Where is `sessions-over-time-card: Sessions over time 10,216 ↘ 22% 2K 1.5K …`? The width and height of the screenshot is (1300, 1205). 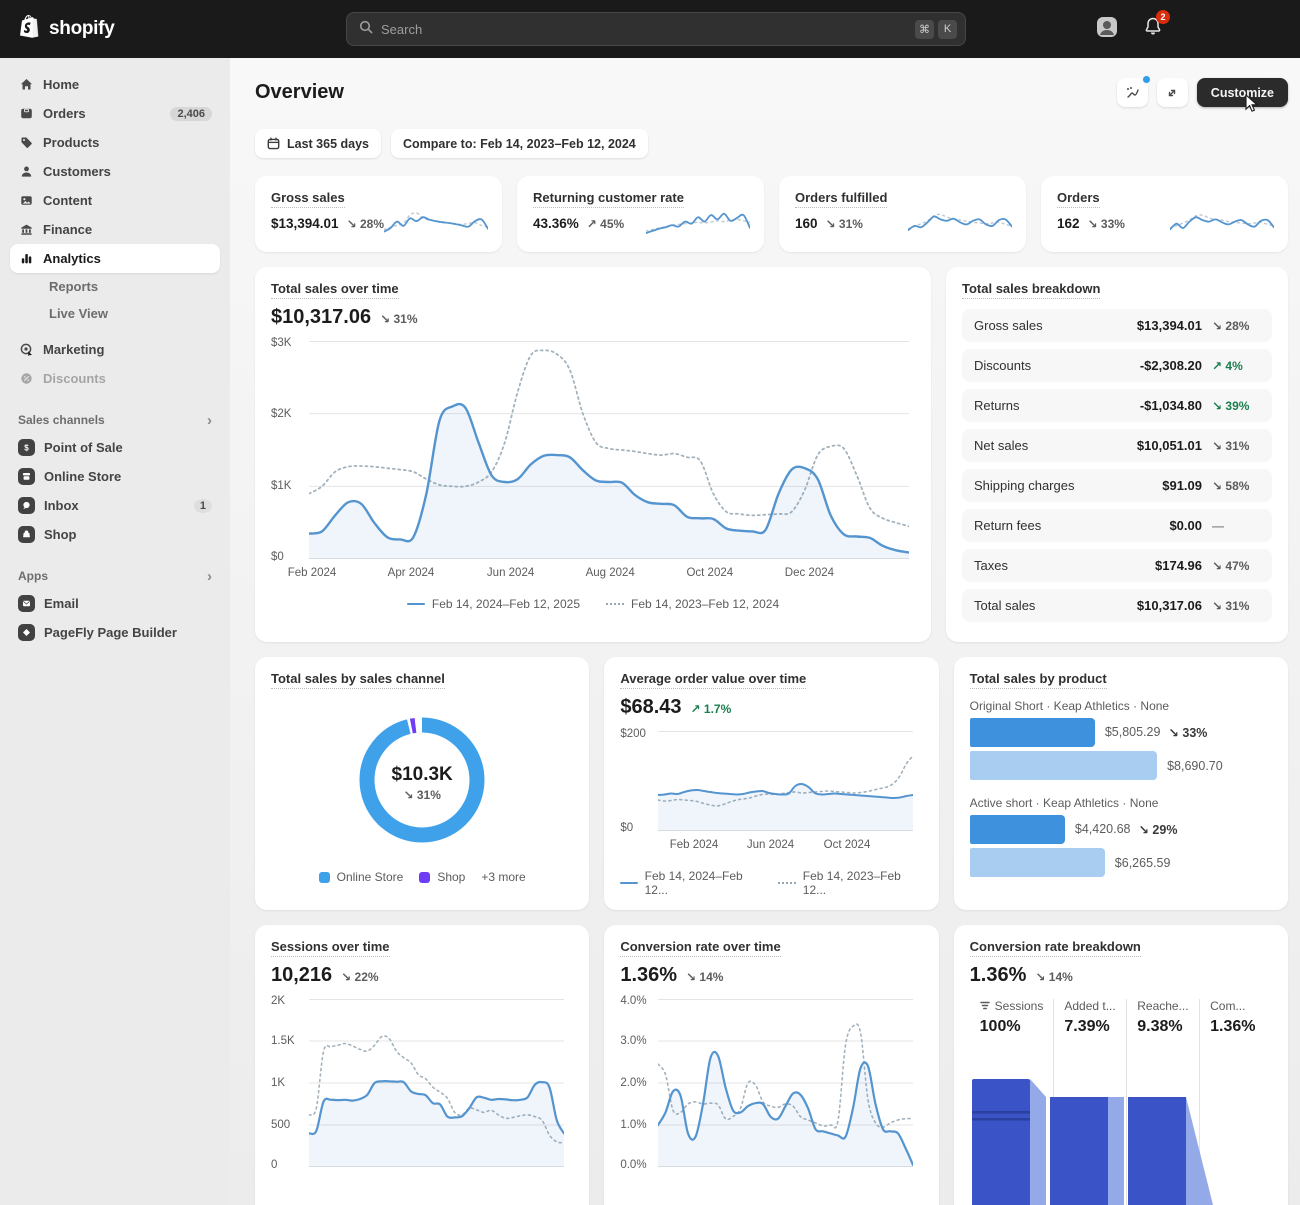
sessions-over-time-card: Sessions over time 10,216 ↘ 22% 2K 1.5K … is located at coordinates (422, 1065).